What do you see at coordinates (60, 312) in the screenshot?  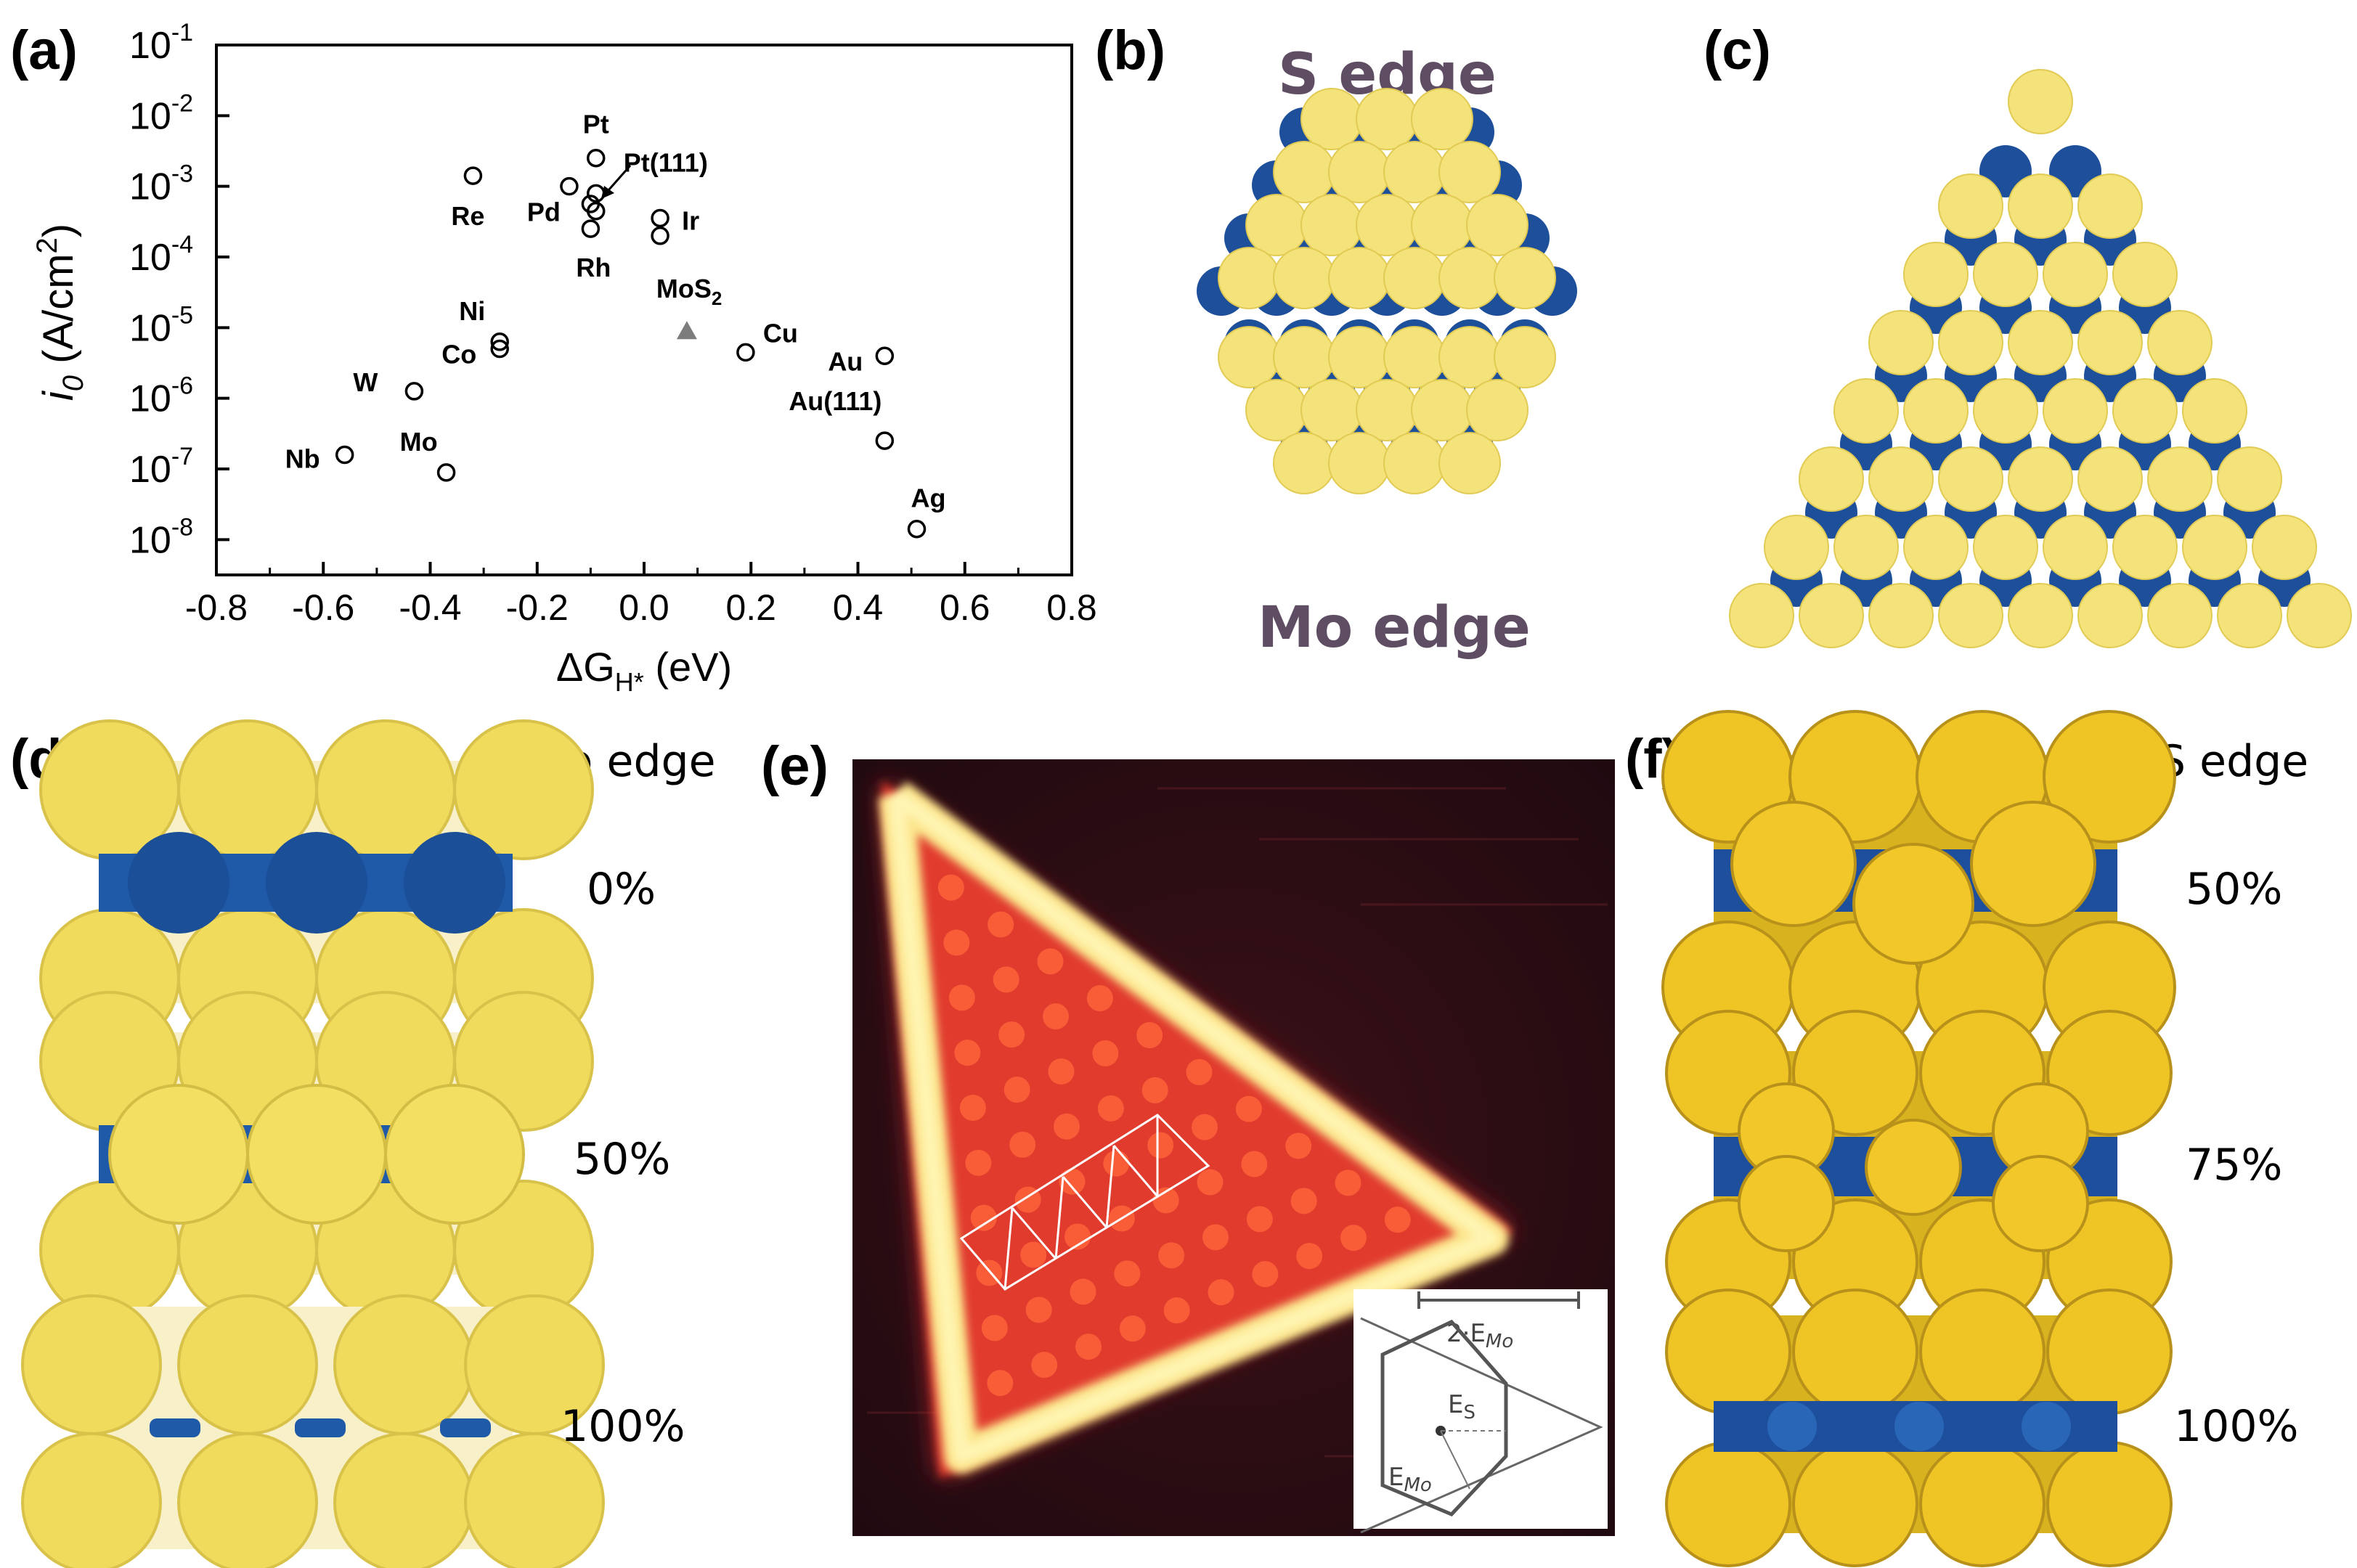 I see `y-axis-title: i0 (A/cm2)` at bounding box center [60, 312].